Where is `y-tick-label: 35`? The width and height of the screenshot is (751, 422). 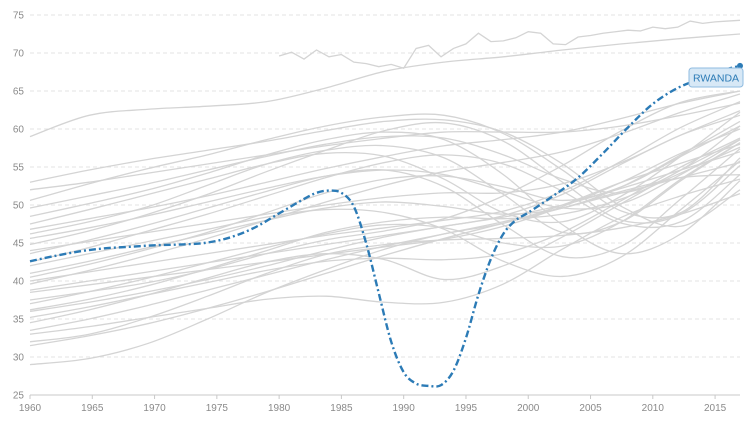 y-tick-label: 35 is located at coordinates (19, 320).